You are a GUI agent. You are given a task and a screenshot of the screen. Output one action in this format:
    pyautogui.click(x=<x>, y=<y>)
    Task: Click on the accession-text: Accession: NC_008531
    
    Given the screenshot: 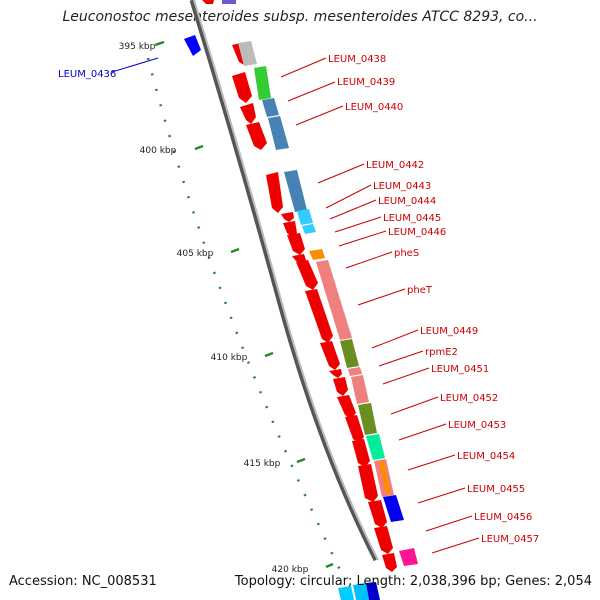 What is the action you would take?
    pyautogui.click(x=83, y=581)
    